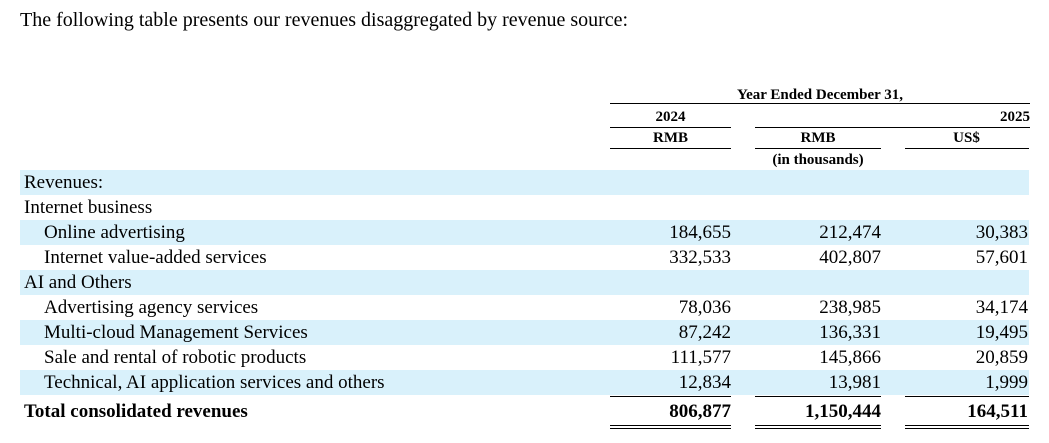  Describe the element at coordinates (151, 307) in the screenshot. I see `row-label: Advertising agency services` at that location.